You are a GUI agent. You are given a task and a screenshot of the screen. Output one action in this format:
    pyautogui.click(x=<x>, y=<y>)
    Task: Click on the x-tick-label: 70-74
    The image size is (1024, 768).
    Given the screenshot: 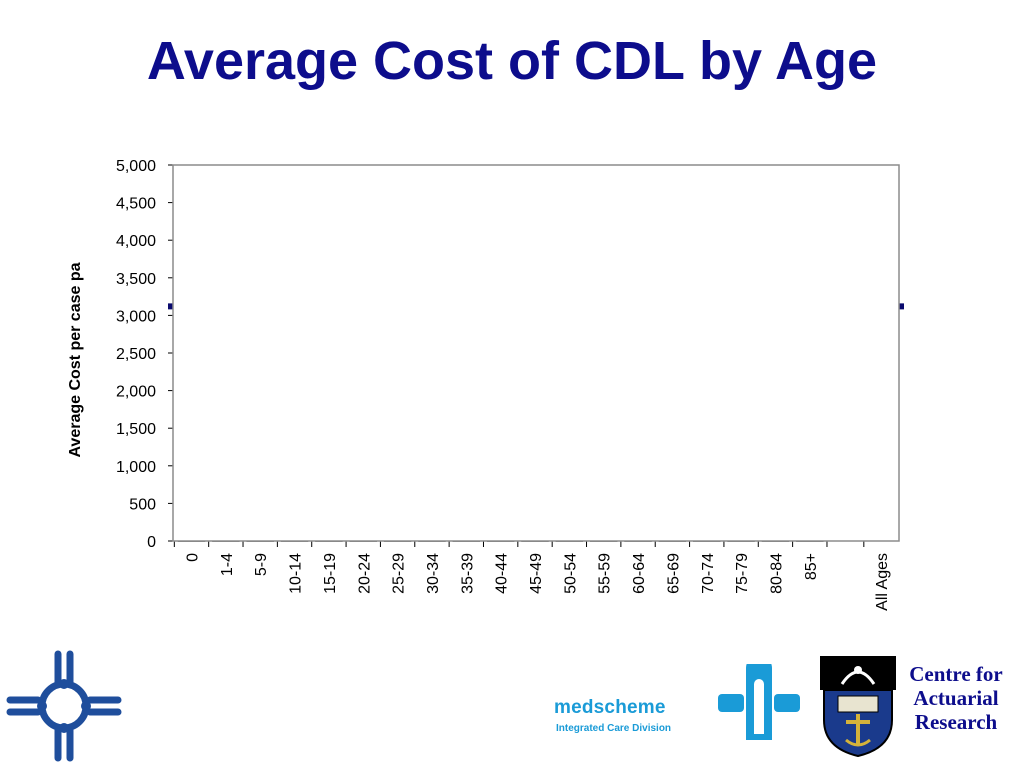 What is the action you would take?
    pyautogui.click(x=708, y=573)
    